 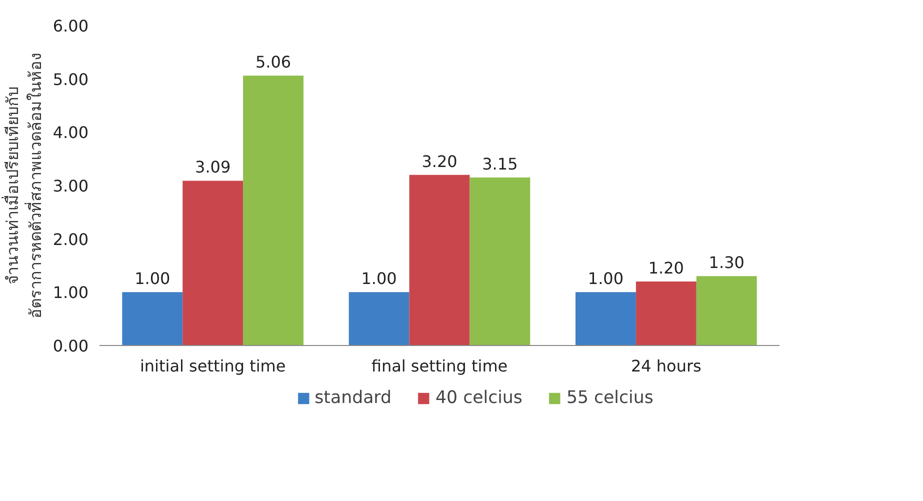 What do you see at coordinates (479, 398) in the screenshot?
I see `legend-label: 40 celcius` at bounding box center [479, 398].